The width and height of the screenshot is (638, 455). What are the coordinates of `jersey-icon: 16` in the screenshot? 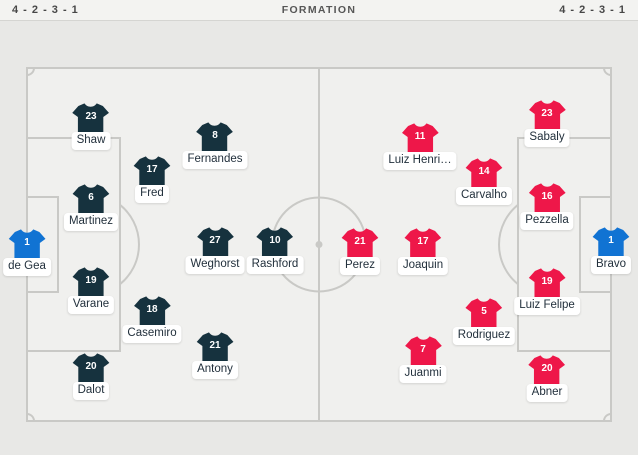 It's located at (547, 198).